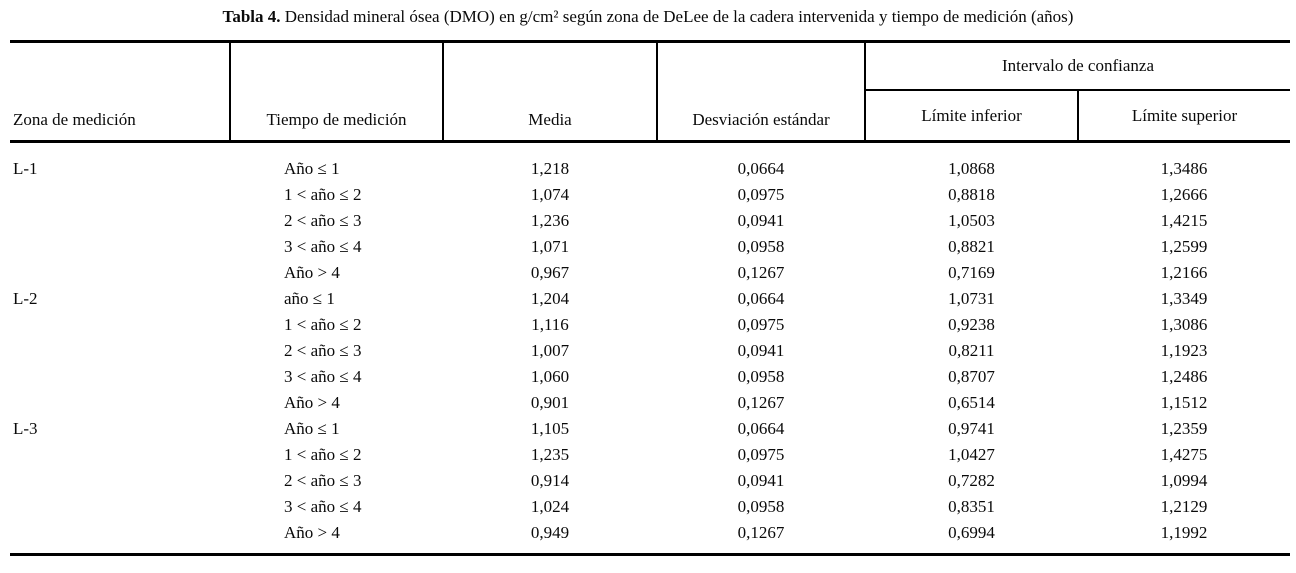  Describe the element at coordinates (1184, 480) in the screenshot. I see `ci-upper-cell: 1,0994` at that location.